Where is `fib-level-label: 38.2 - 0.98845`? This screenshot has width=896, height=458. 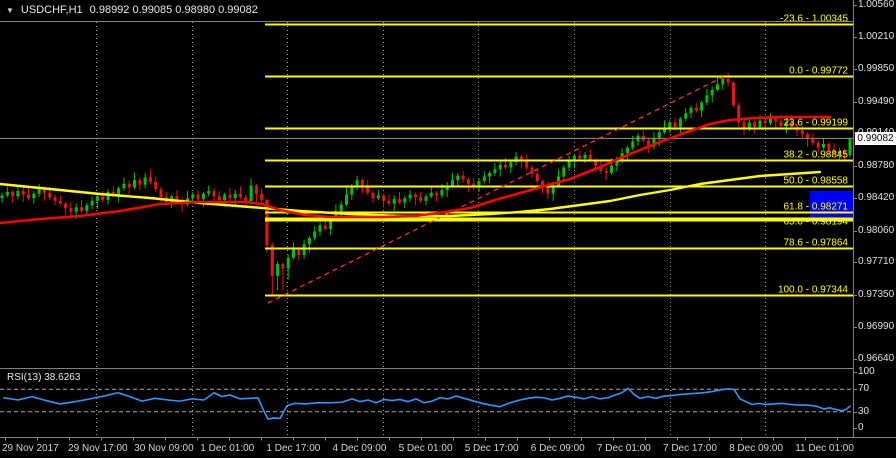
fib-level-label: 38.2 - 0.98845 is located at coordinates (816, 155).